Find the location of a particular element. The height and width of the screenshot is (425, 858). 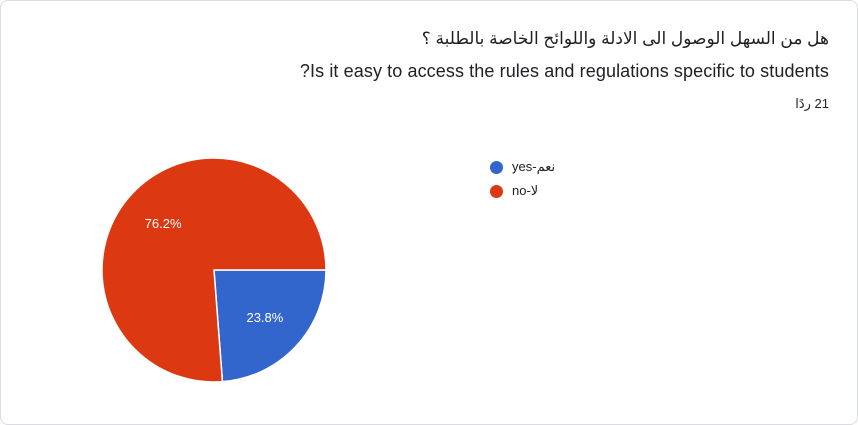

legend-item-no: لا-no is located at coordinates (522, 191).